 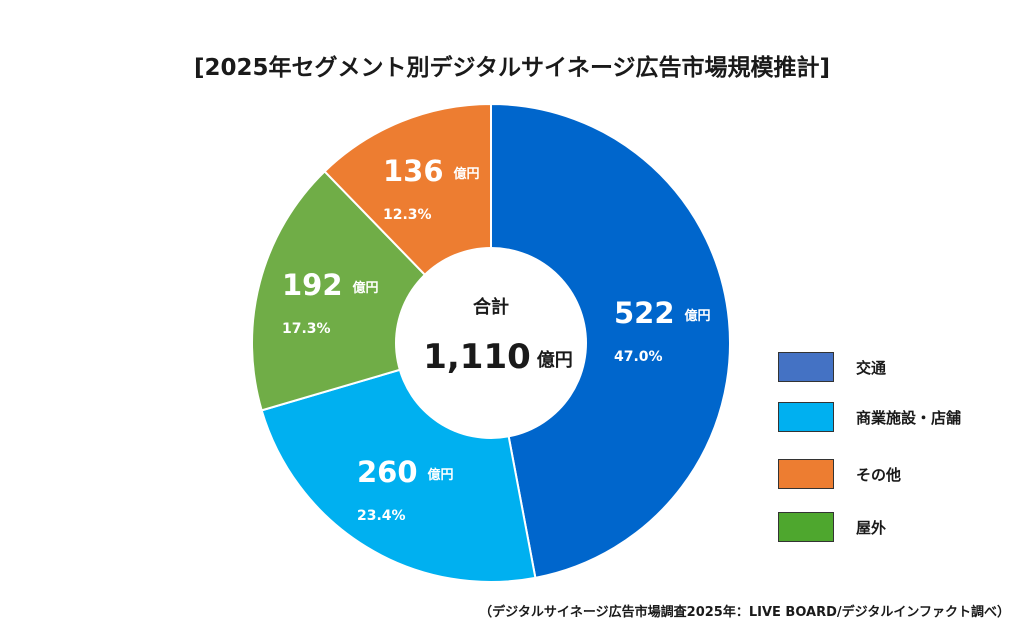 What do you see at coordinates (491, 307) in the screenshot?
I see `center-label: 合計` at bounding box center [491, 307].